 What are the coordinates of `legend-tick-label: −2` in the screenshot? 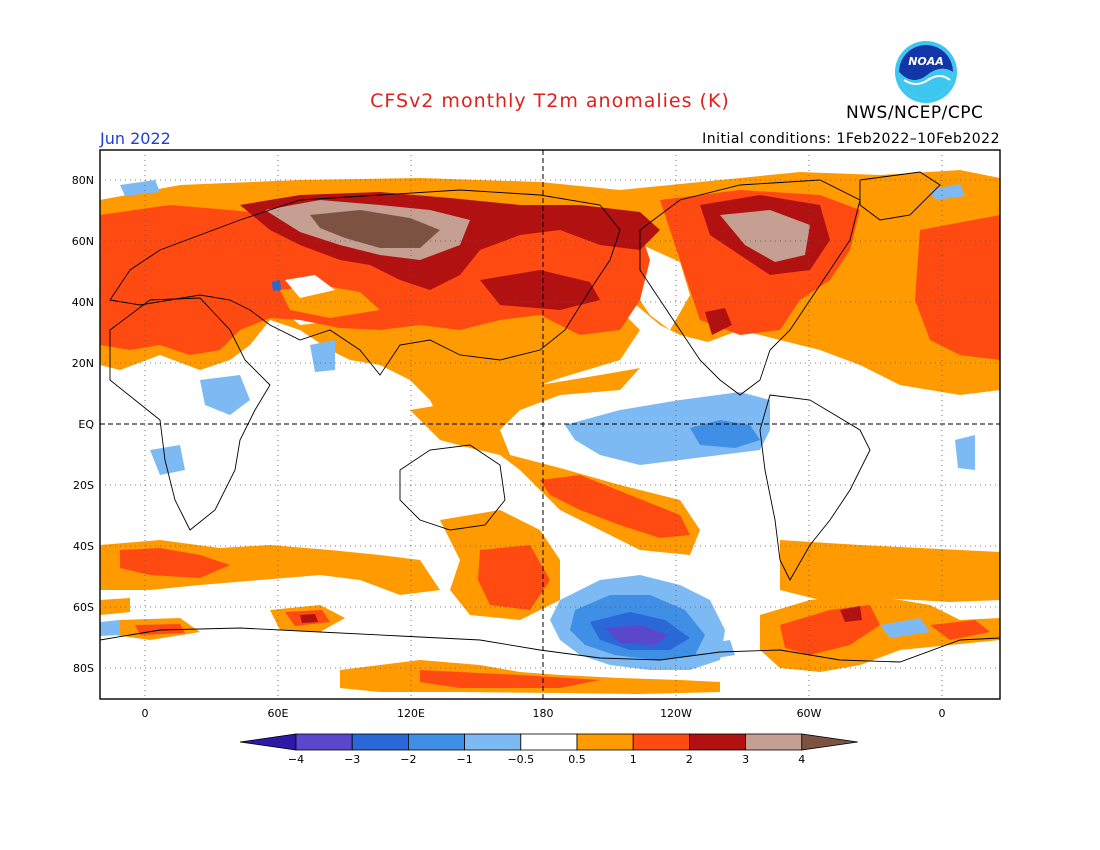 It's located at (408, 759).